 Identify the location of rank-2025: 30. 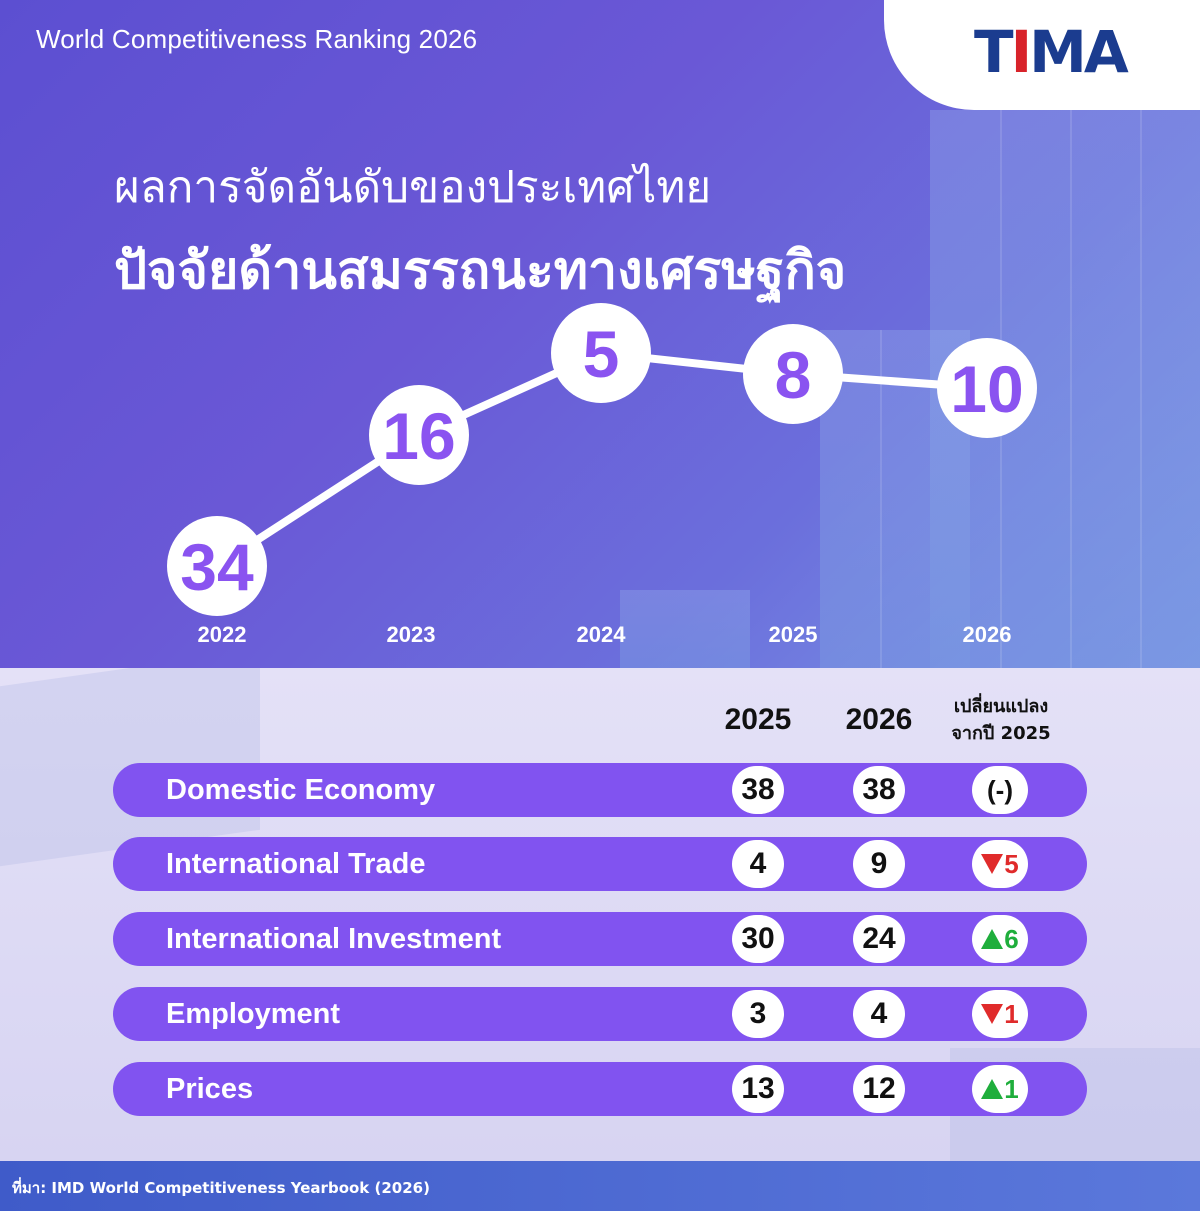
(758, 939).